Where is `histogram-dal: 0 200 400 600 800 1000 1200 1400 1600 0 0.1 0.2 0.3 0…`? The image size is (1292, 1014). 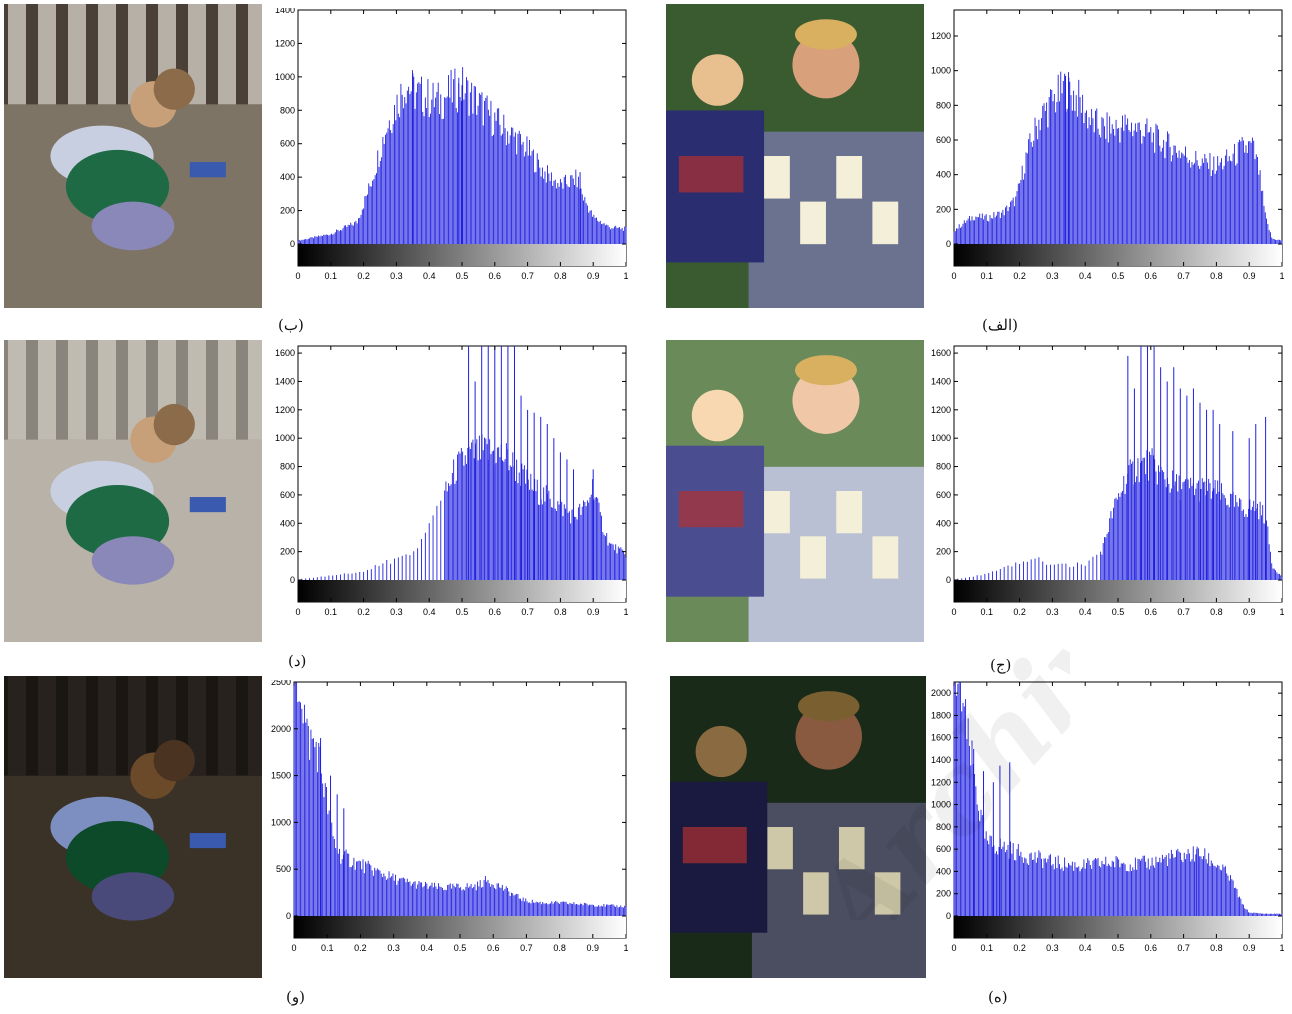 histogram-dal: 0 200 400 600 800 1000 1200 1400 1600 0 0.1 0.2 0.3 0… is located at coordinates (452, 481).